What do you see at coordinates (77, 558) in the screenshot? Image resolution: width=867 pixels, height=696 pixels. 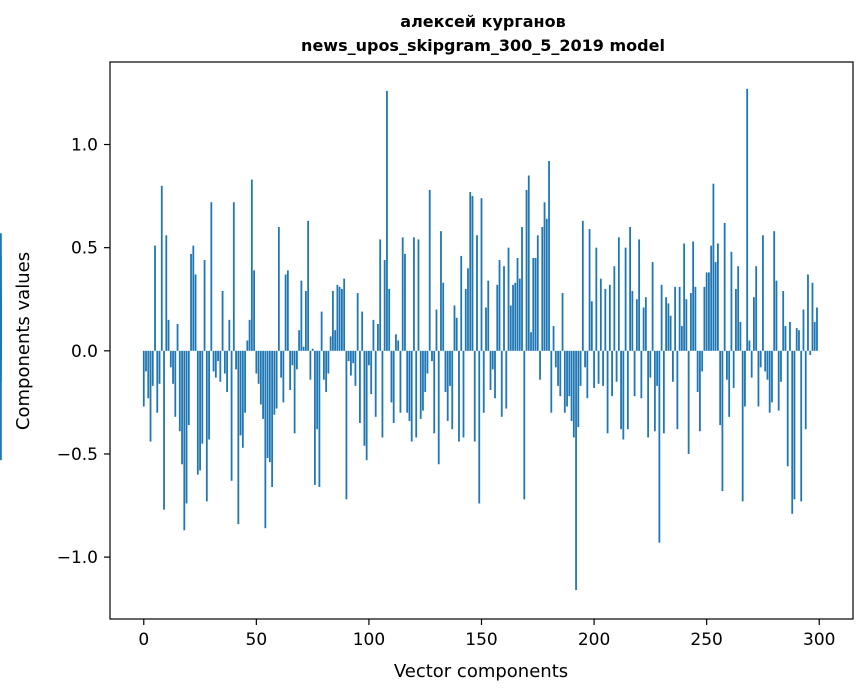 I see `y-tick-label: −1.0` at bounding box center [77, 558].